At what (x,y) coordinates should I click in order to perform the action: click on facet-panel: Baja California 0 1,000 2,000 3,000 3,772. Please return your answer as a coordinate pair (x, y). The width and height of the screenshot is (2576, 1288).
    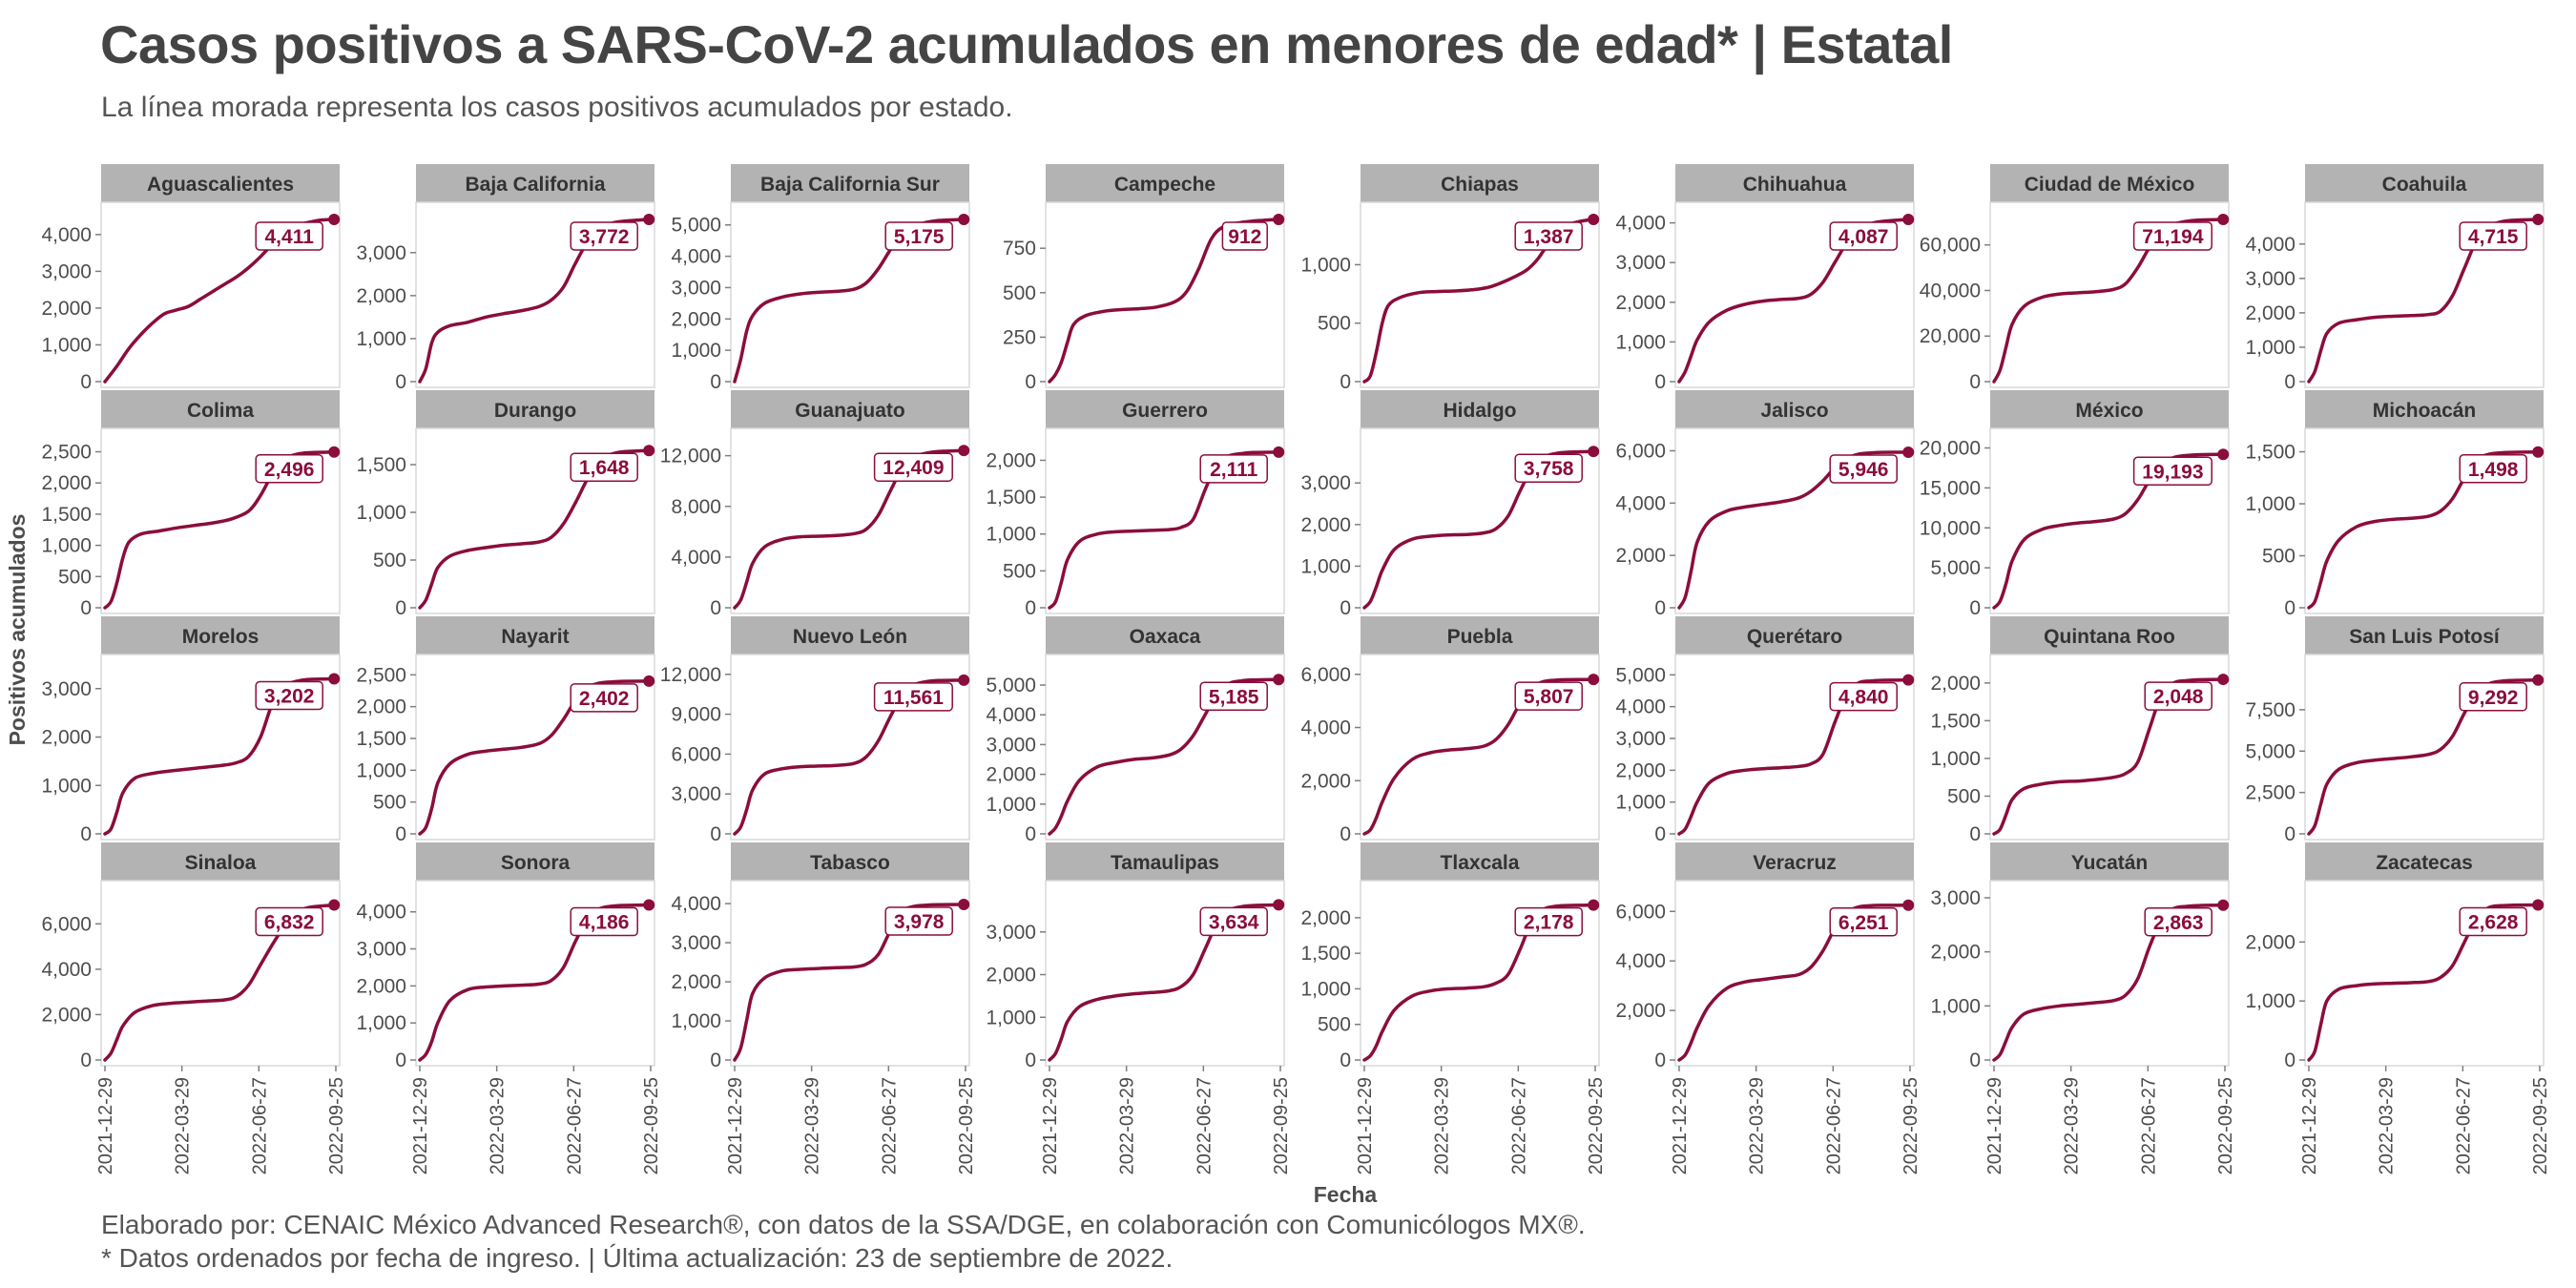
    Looking at the image, I should click on (505, 278).